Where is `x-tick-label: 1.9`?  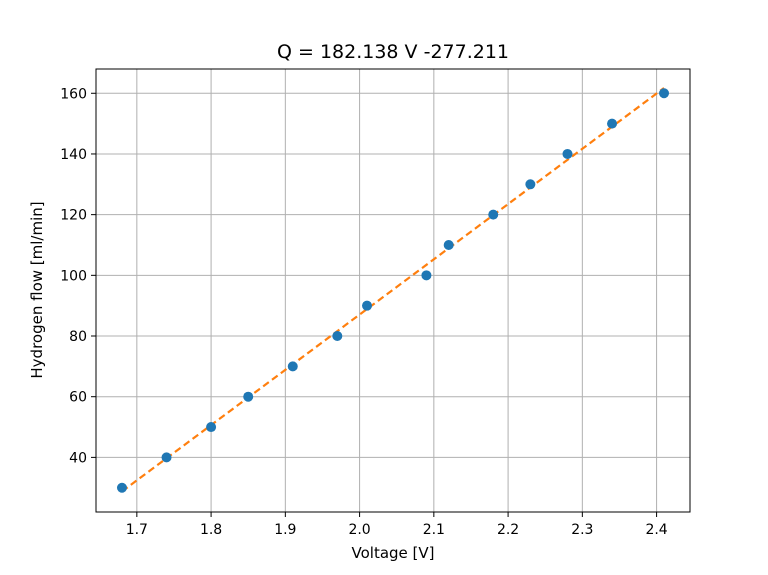
x-tick-label: 1.9 is located at coordinates (285, 530).